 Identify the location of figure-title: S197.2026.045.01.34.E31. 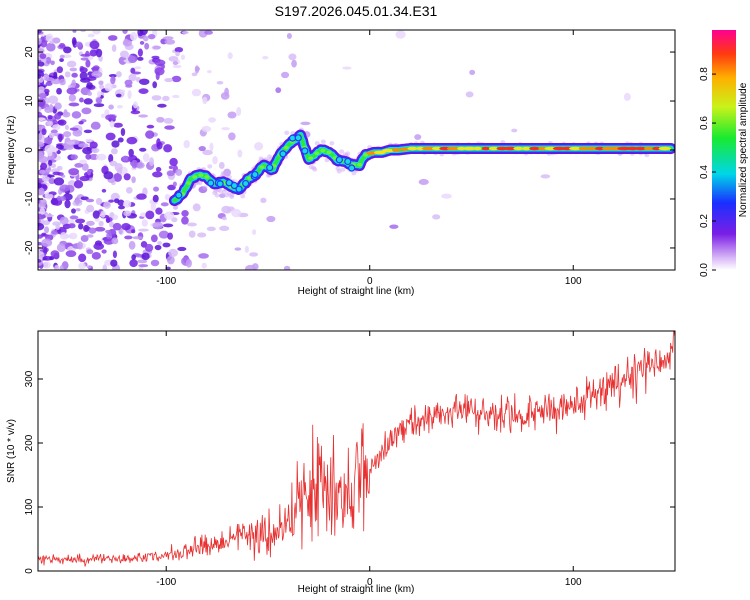
(356, 11).